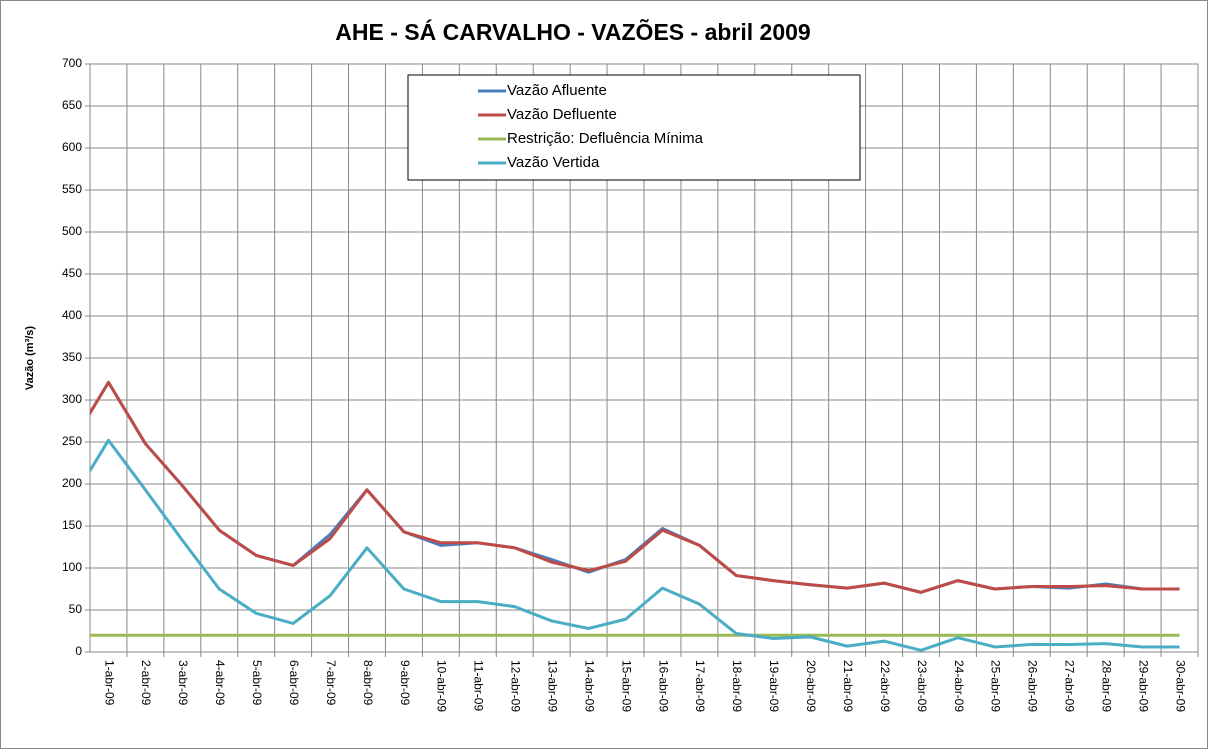  What do you see at coordinates (562, 114) in the screenshot?
I see `legend-label: Vazão Defluente` at bounding box center [562, 114].